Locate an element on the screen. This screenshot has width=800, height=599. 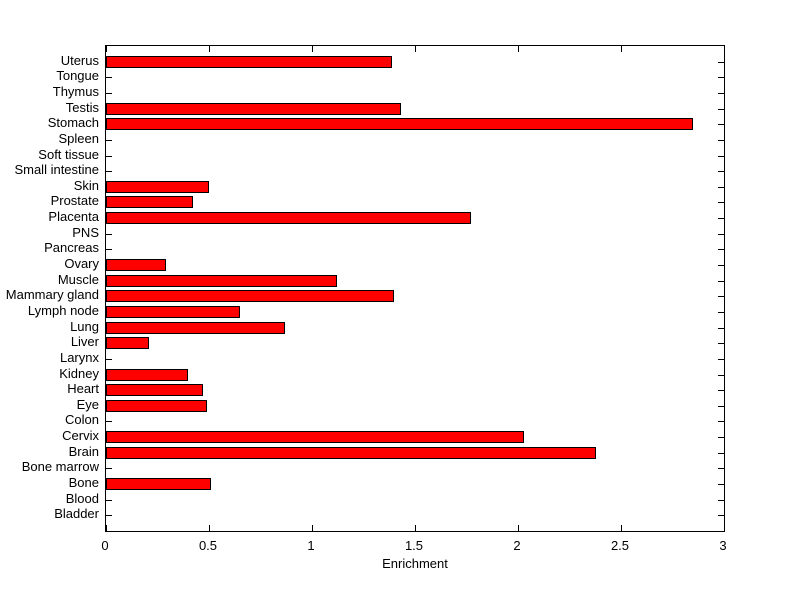
y-label-tongue: Tongue is located at coordinates (77, 75).